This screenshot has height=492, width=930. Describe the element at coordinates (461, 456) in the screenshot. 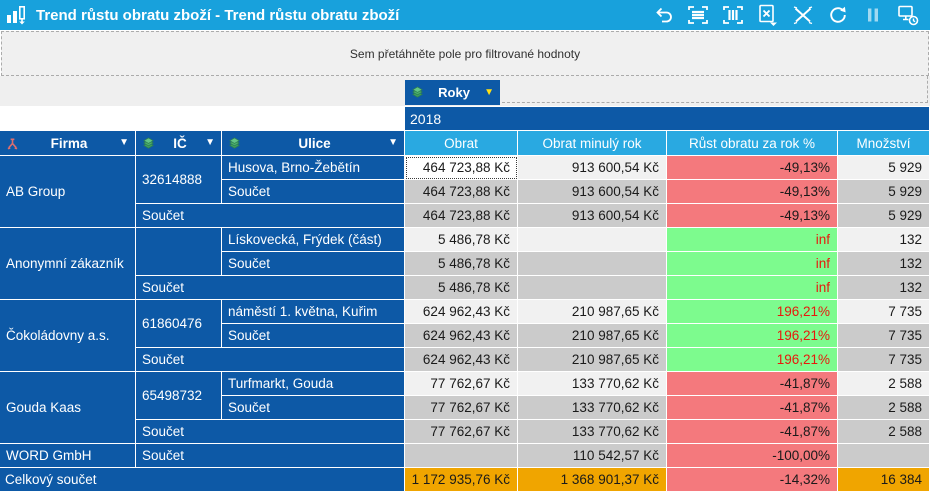

I see `cell-obrat` at that location.